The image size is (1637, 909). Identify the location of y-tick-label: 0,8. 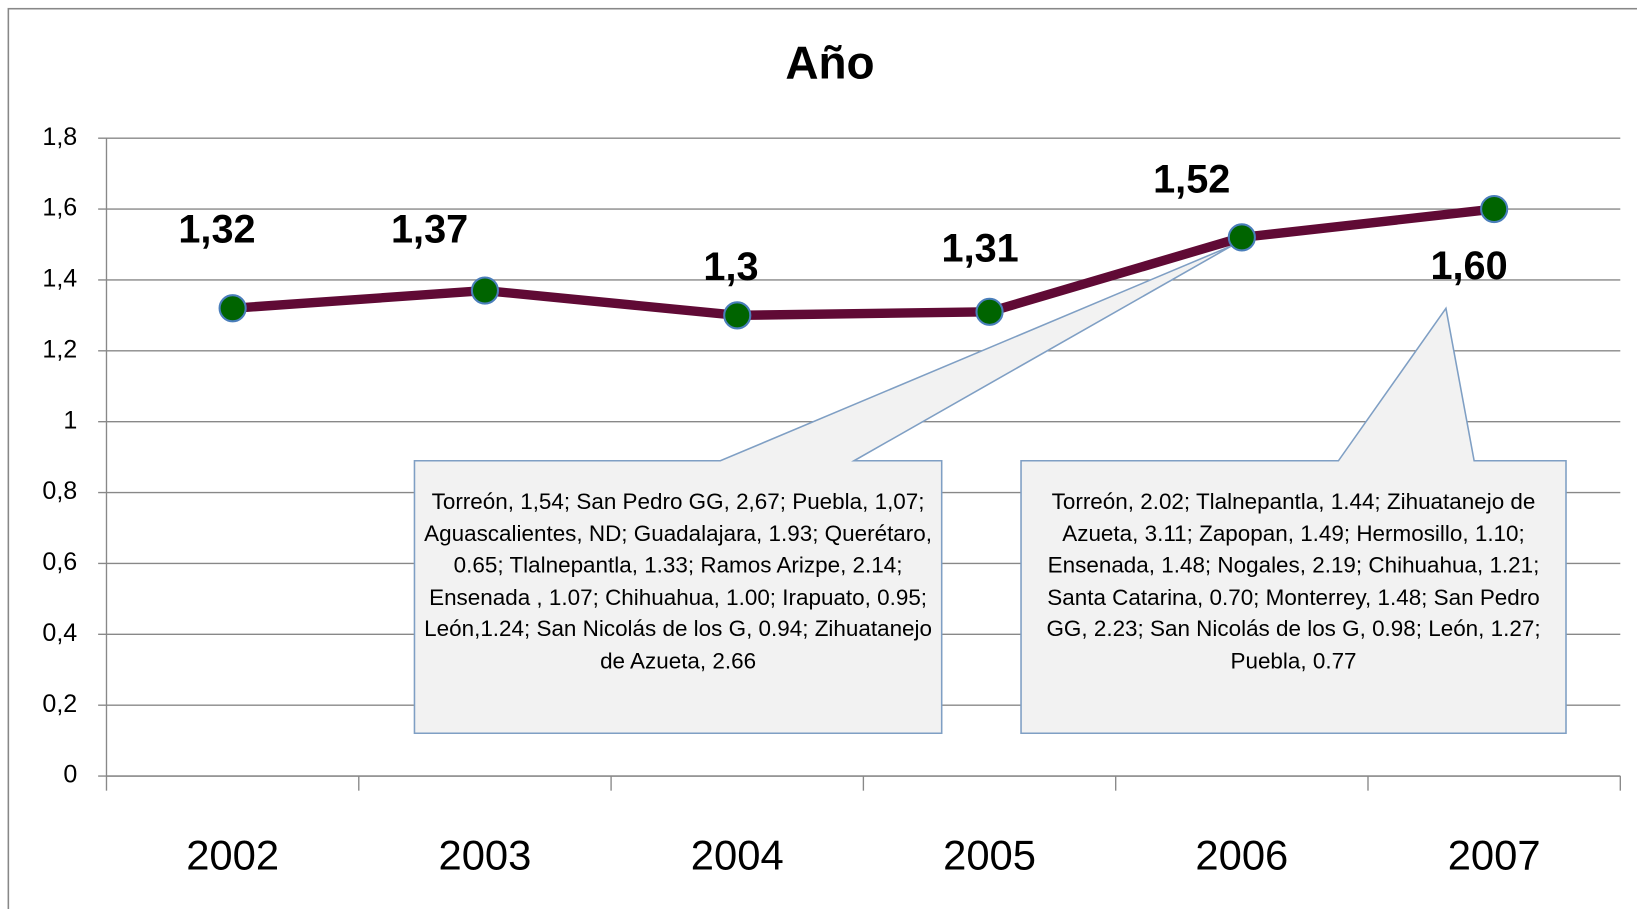
(59, 491).